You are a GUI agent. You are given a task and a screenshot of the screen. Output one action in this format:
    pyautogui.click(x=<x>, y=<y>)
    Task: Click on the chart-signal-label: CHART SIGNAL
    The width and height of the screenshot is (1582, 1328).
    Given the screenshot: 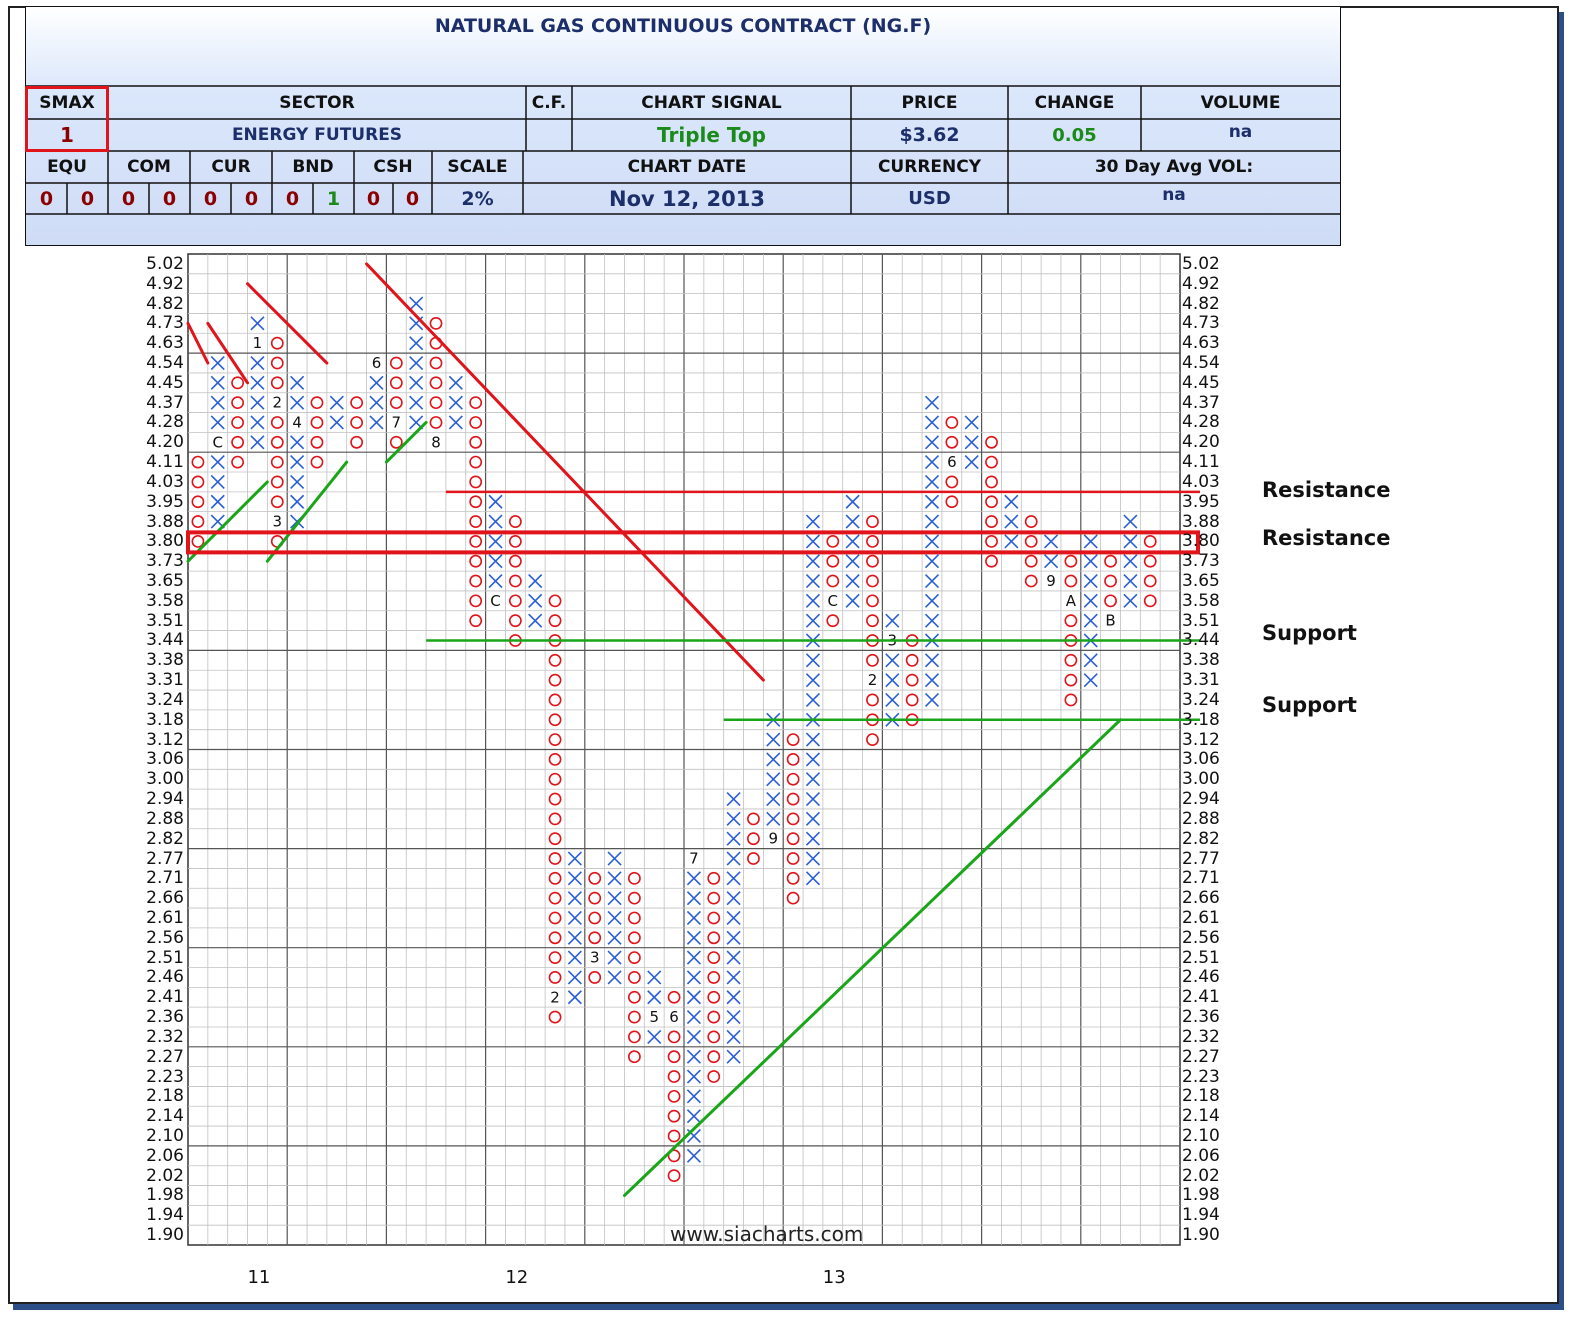 What is the action you would take?
    pyautogui.click(x=711, y=102)
    